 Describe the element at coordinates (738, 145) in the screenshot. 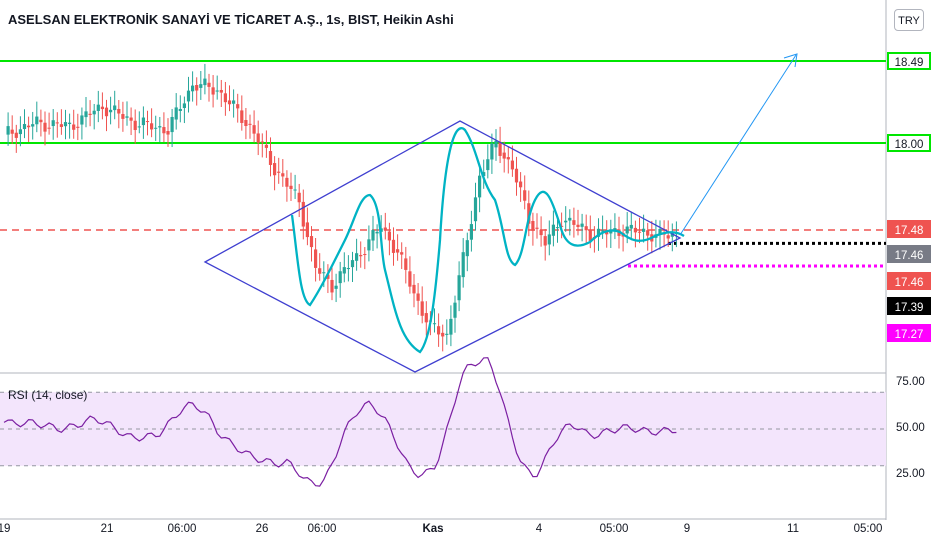

I see `projection-arrow-line` at that location.